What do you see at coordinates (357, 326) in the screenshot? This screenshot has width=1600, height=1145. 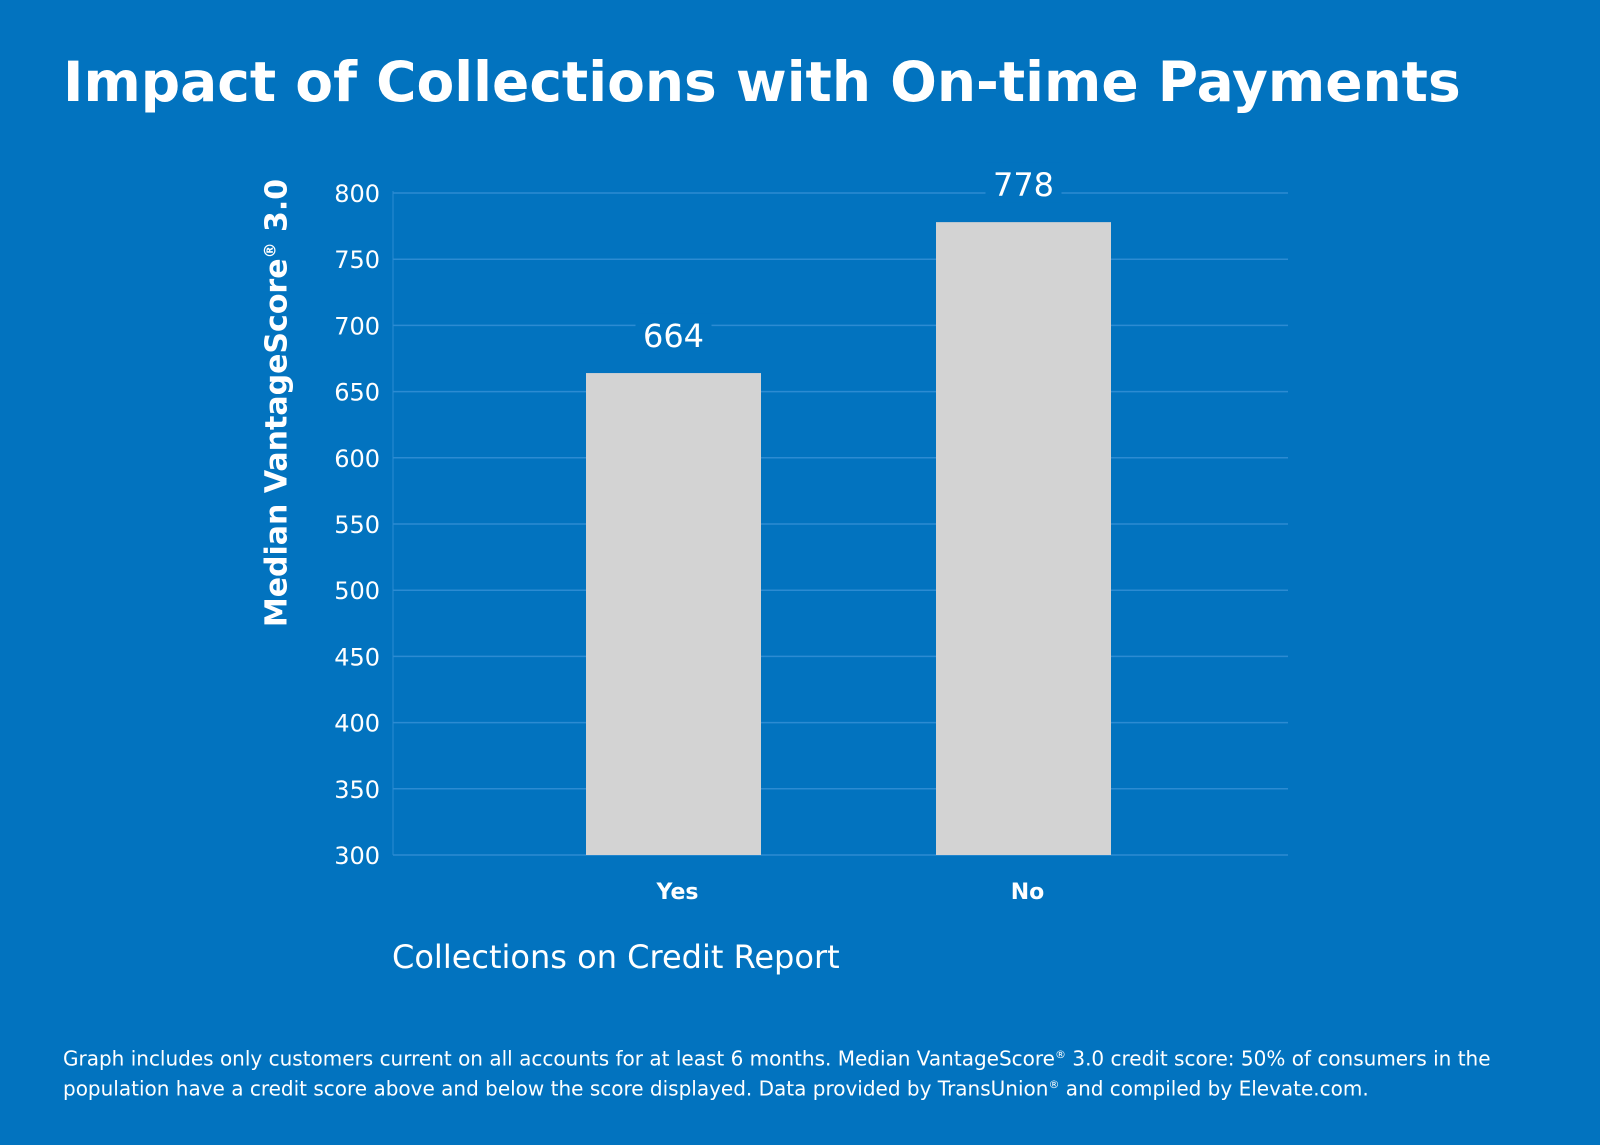 I see `y-tick-label: 700` at bounding box center [357, 326].